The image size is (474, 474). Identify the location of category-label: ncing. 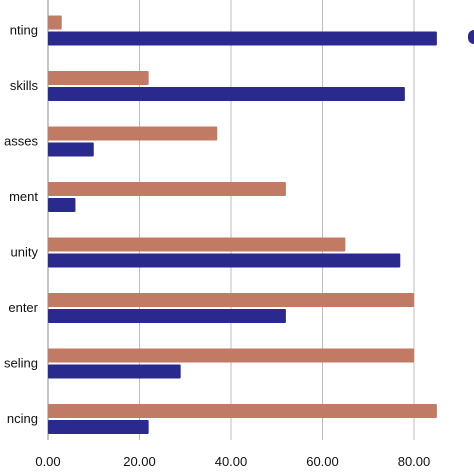
(22, 418).